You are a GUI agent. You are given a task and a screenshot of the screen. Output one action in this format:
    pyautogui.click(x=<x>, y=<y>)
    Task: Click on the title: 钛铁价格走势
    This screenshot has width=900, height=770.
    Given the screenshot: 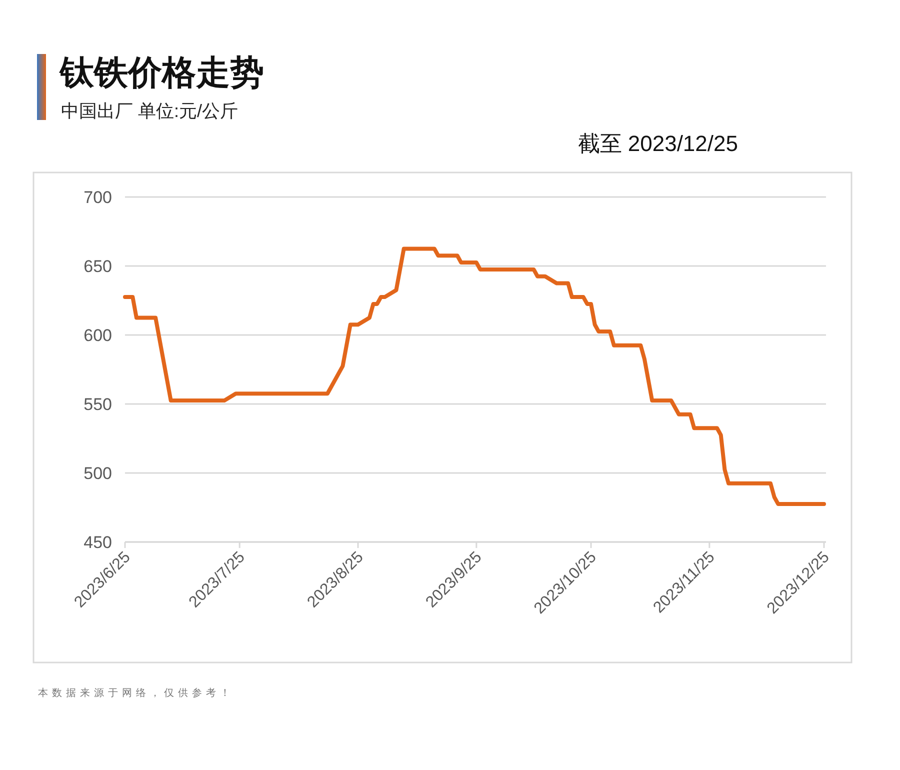 What is the action you would take?
    pyautogui.click(x=162, y=73)
    